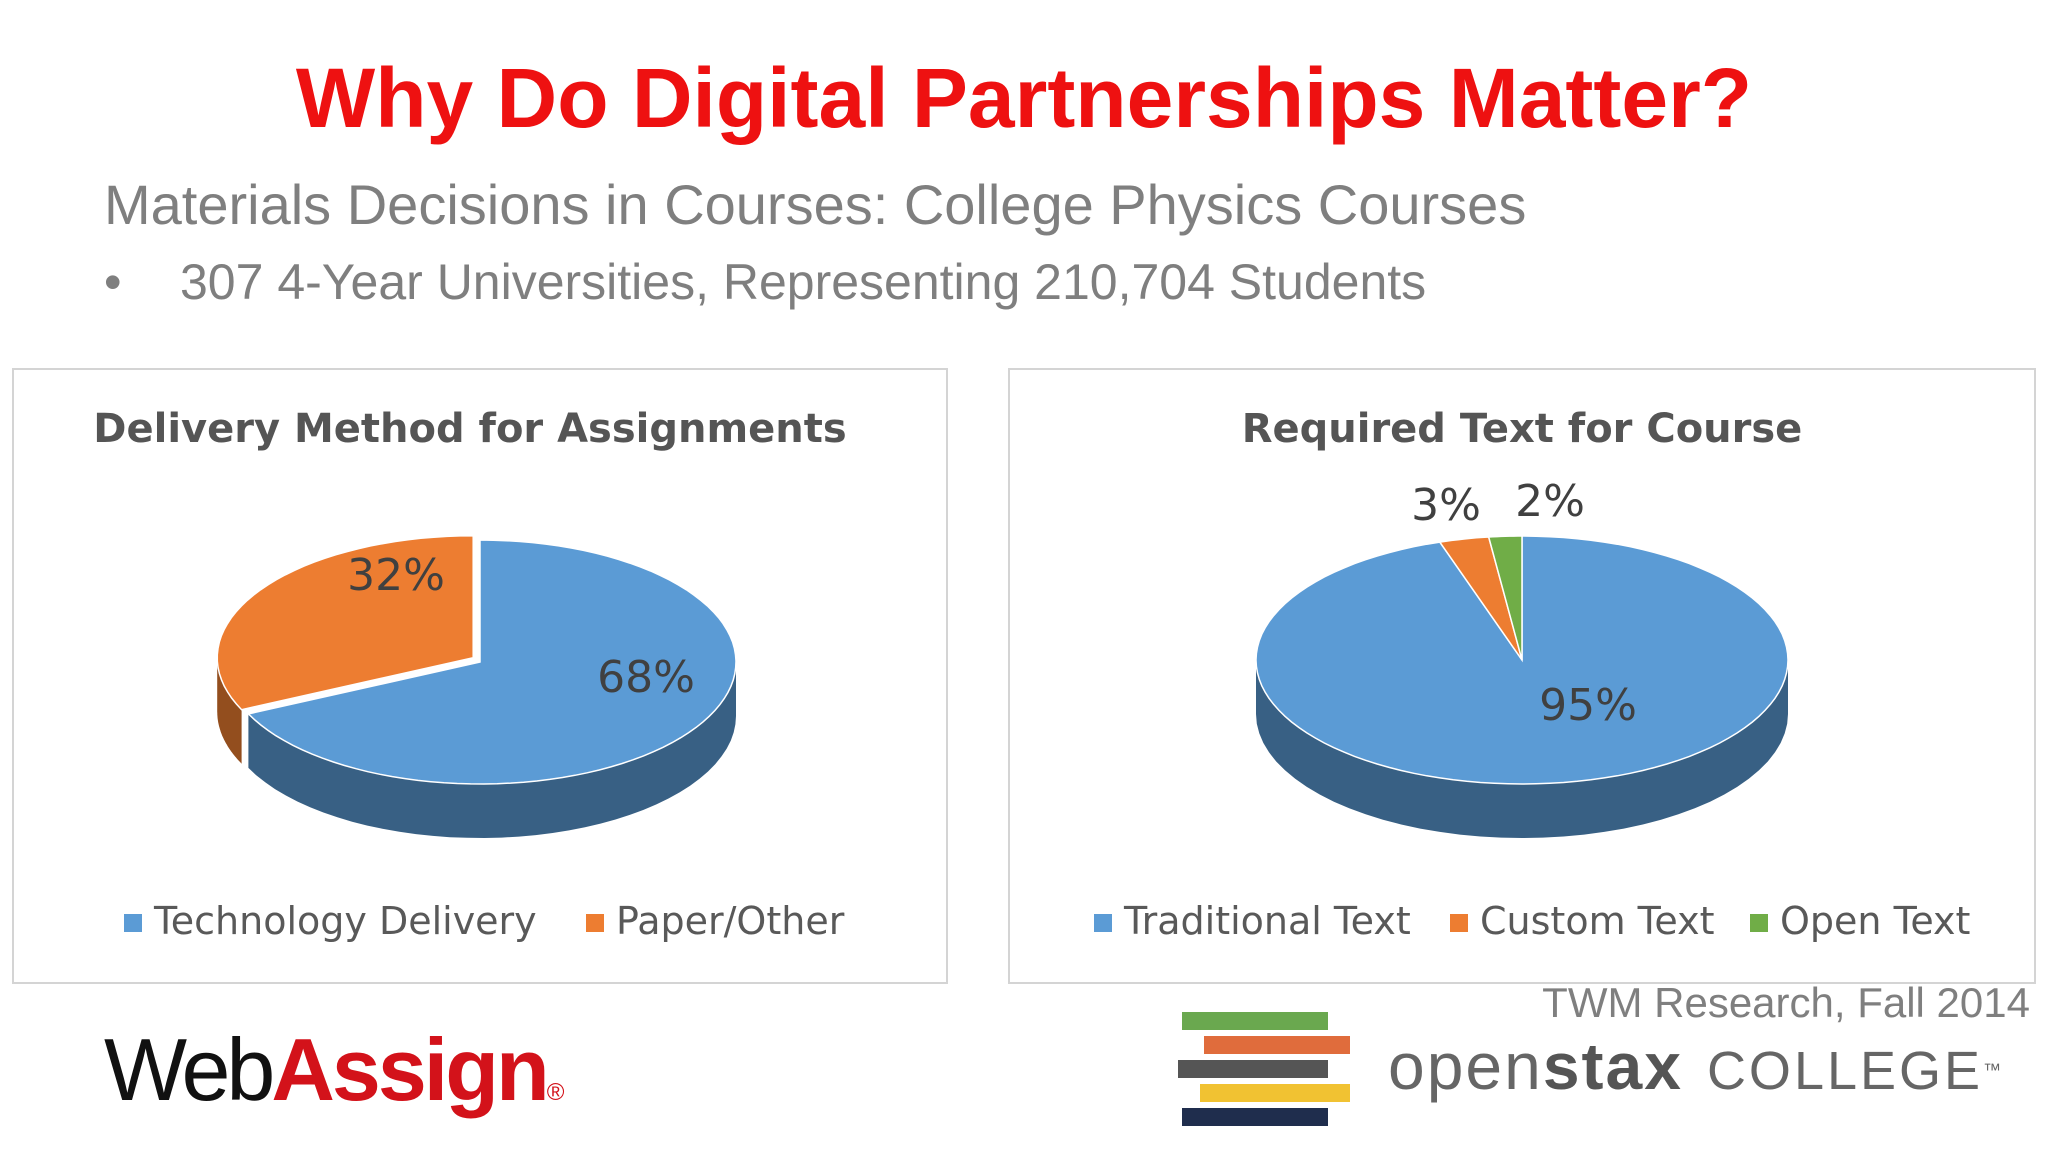  Describe the element at coordinates (1786, 1002) in the screenshot. I see `source-caption: TWM Research, Fall 2014` at that location.